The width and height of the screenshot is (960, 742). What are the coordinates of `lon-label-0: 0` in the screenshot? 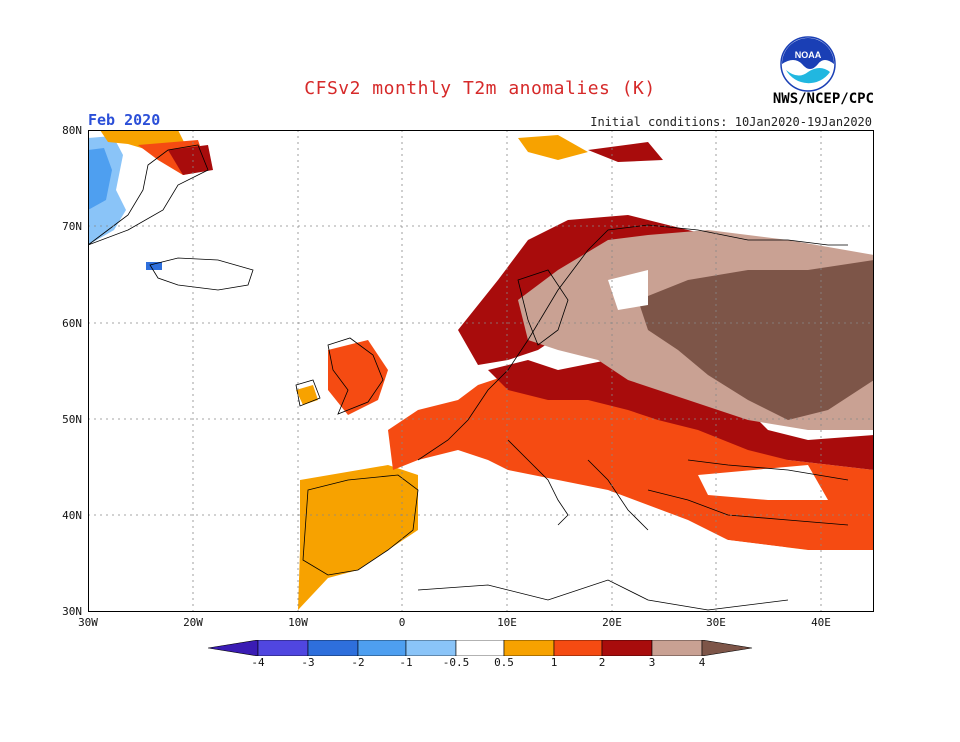 It's located at (402, 622).